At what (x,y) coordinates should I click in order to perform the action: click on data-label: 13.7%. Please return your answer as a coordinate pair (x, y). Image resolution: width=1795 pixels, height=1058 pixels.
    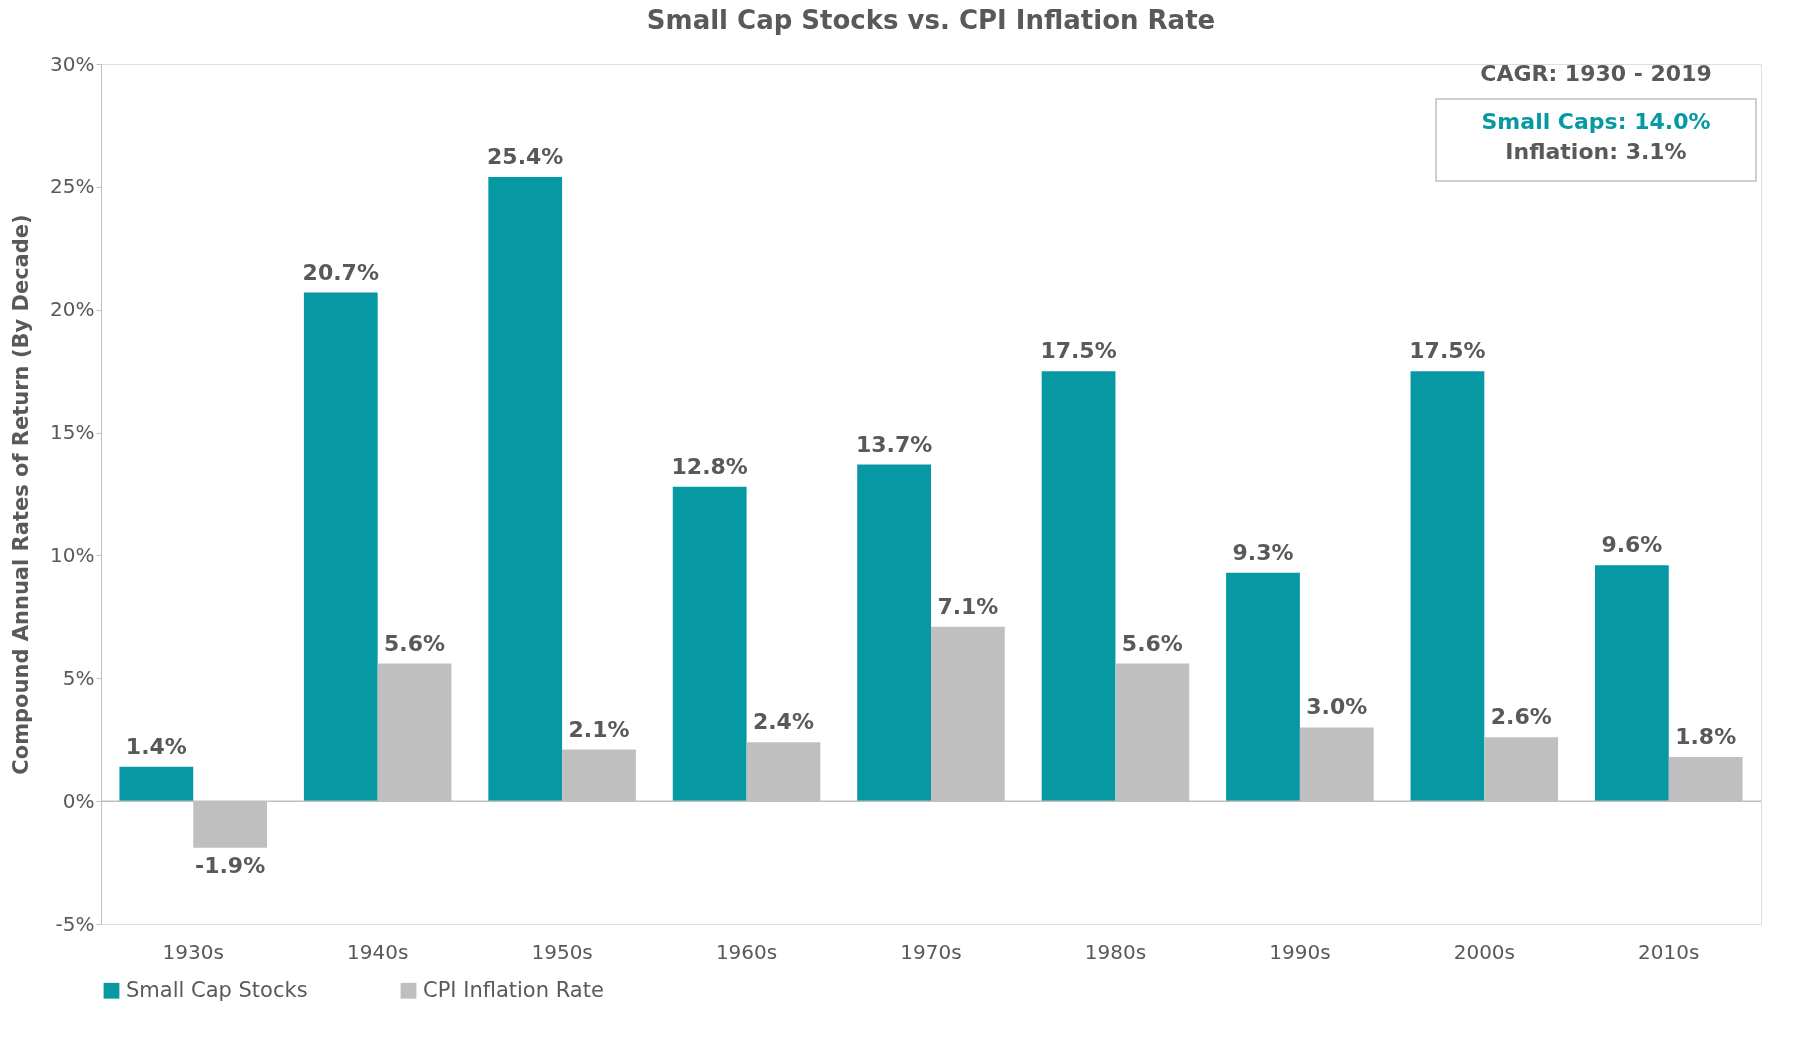
    Looking at the image, I should click on (894, 444).